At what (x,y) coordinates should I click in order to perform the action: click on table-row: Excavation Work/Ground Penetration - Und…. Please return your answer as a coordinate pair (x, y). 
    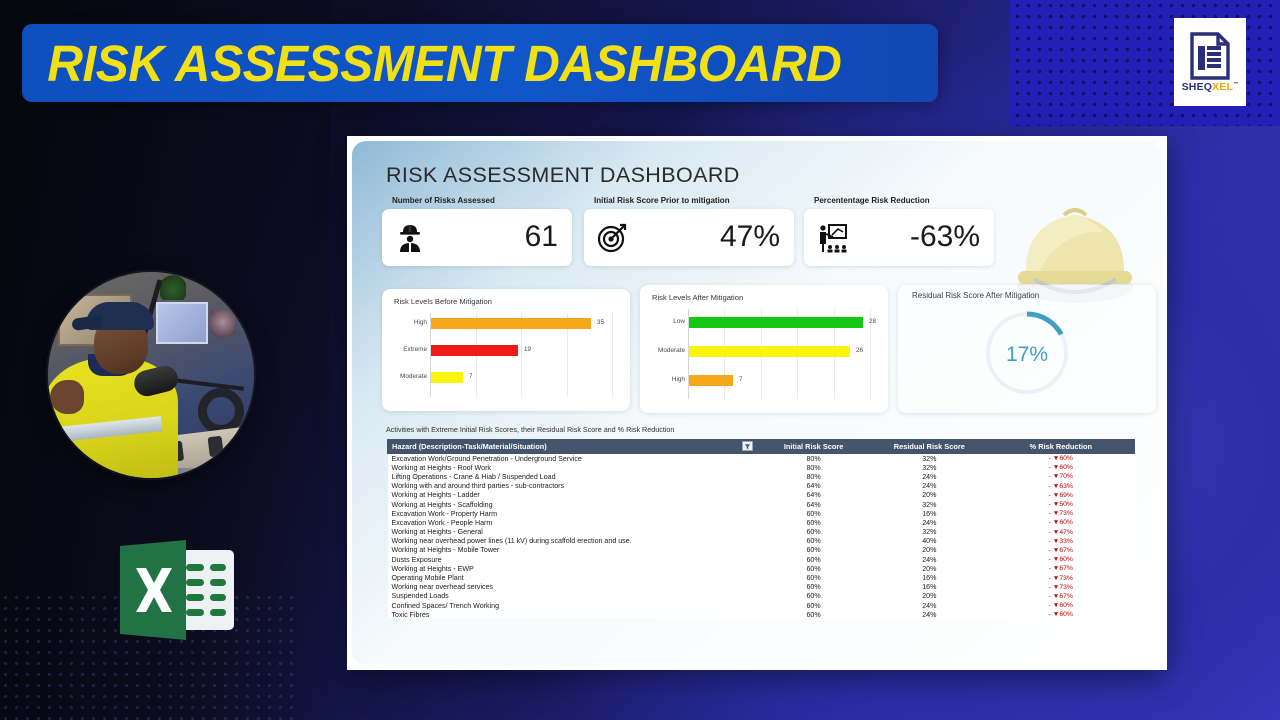
    Looking at the image, I should click on (761, 458).